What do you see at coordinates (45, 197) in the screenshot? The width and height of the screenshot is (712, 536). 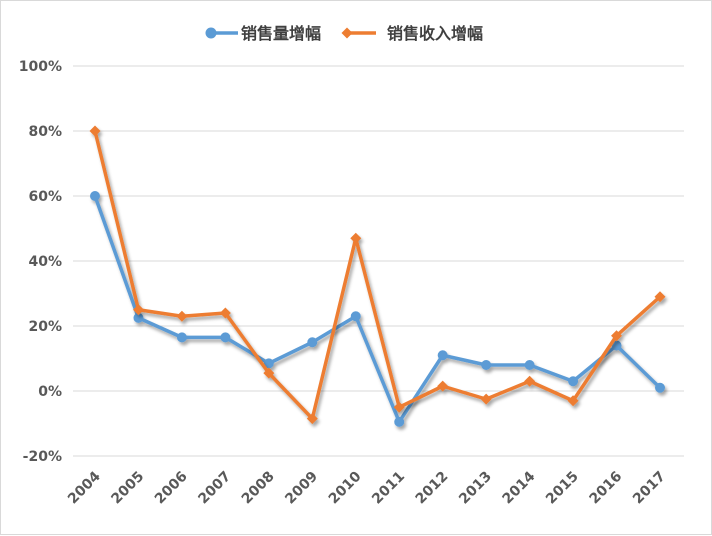 I see `y-tick-label: 60%` at bounding box center [45, 197].